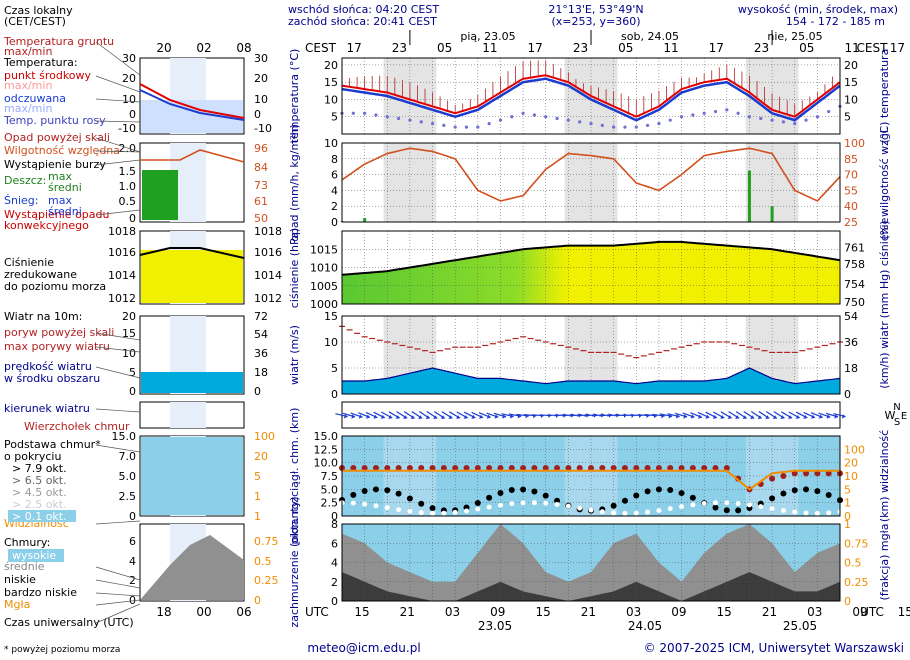 The width and height of the screenshot is (910, 660). What do you see at coordinates (132, 580) in the screenshot?
I see `mini-cover-tick: 2` at bounding box center [132, 580].